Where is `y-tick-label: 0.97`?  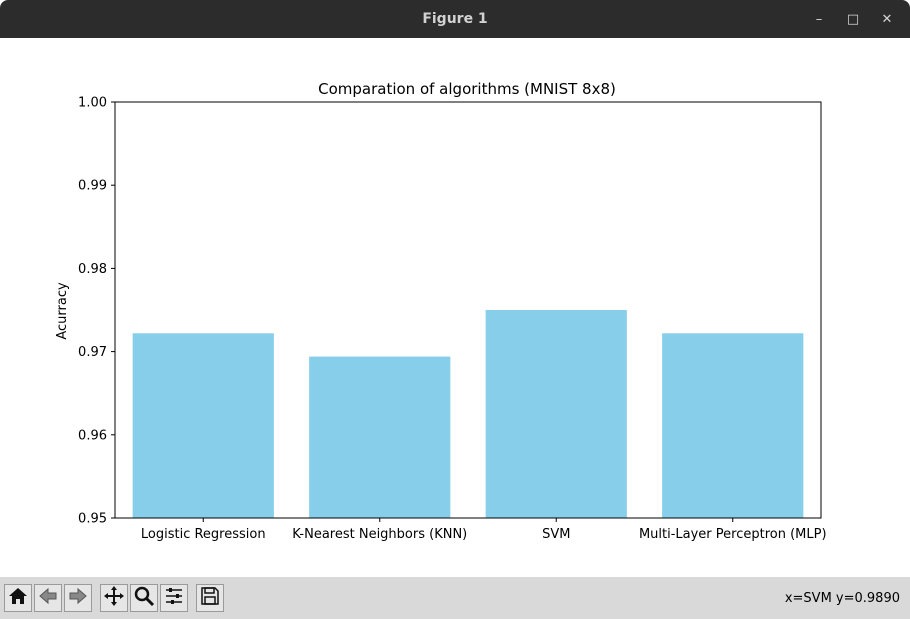 y-tick-label: 0.97 is located at coordinates (92, 352).